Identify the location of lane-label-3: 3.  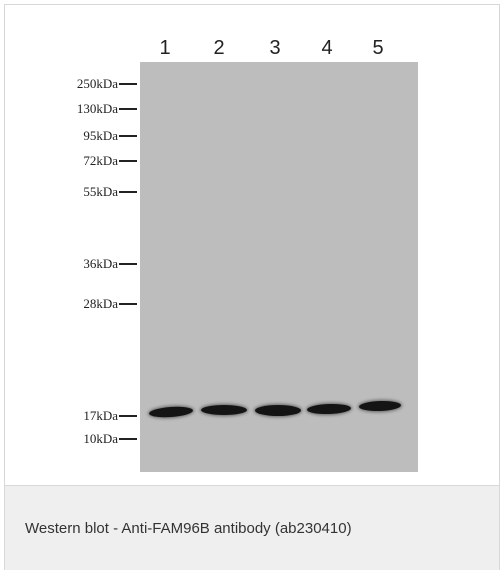
(275, 48).